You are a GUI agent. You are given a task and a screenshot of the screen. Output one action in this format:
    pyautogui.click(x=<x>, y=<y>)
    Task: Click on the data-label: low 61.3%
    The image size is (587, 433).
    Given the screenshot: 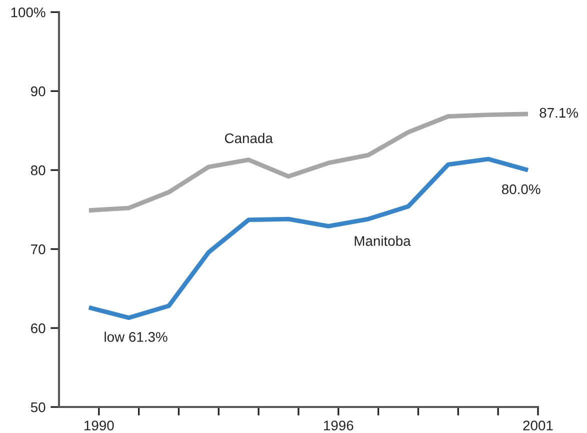 What is the action you would take?
    pyautogui.click(x=136, y=337)
    